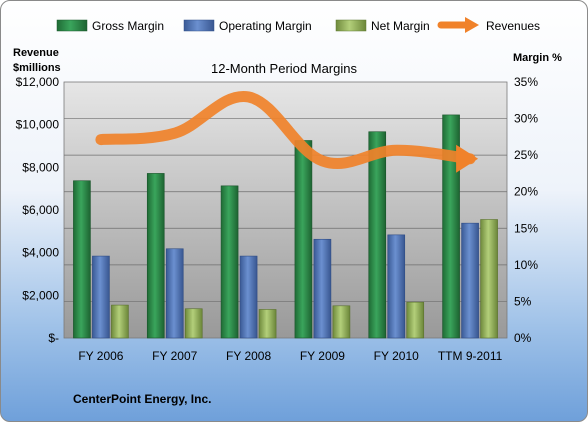  I want to click on company-name: CenterPoint Energy, Inc., so click(142, 399).